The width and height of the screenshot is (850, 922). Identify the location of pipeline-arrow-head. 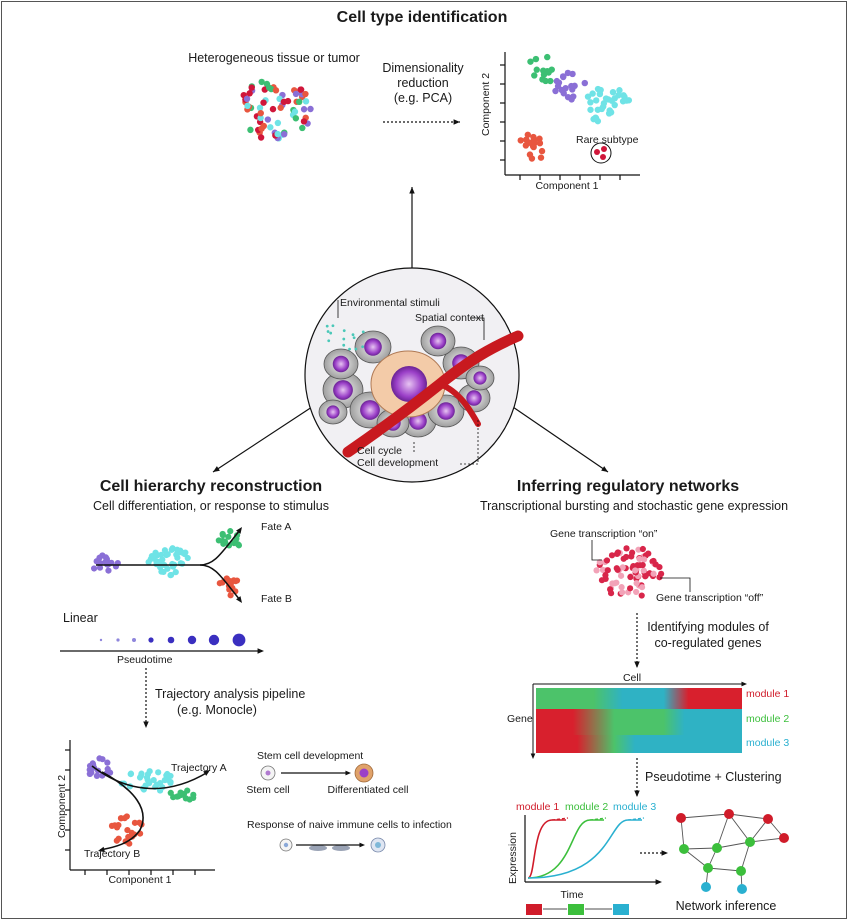
(146, 724).